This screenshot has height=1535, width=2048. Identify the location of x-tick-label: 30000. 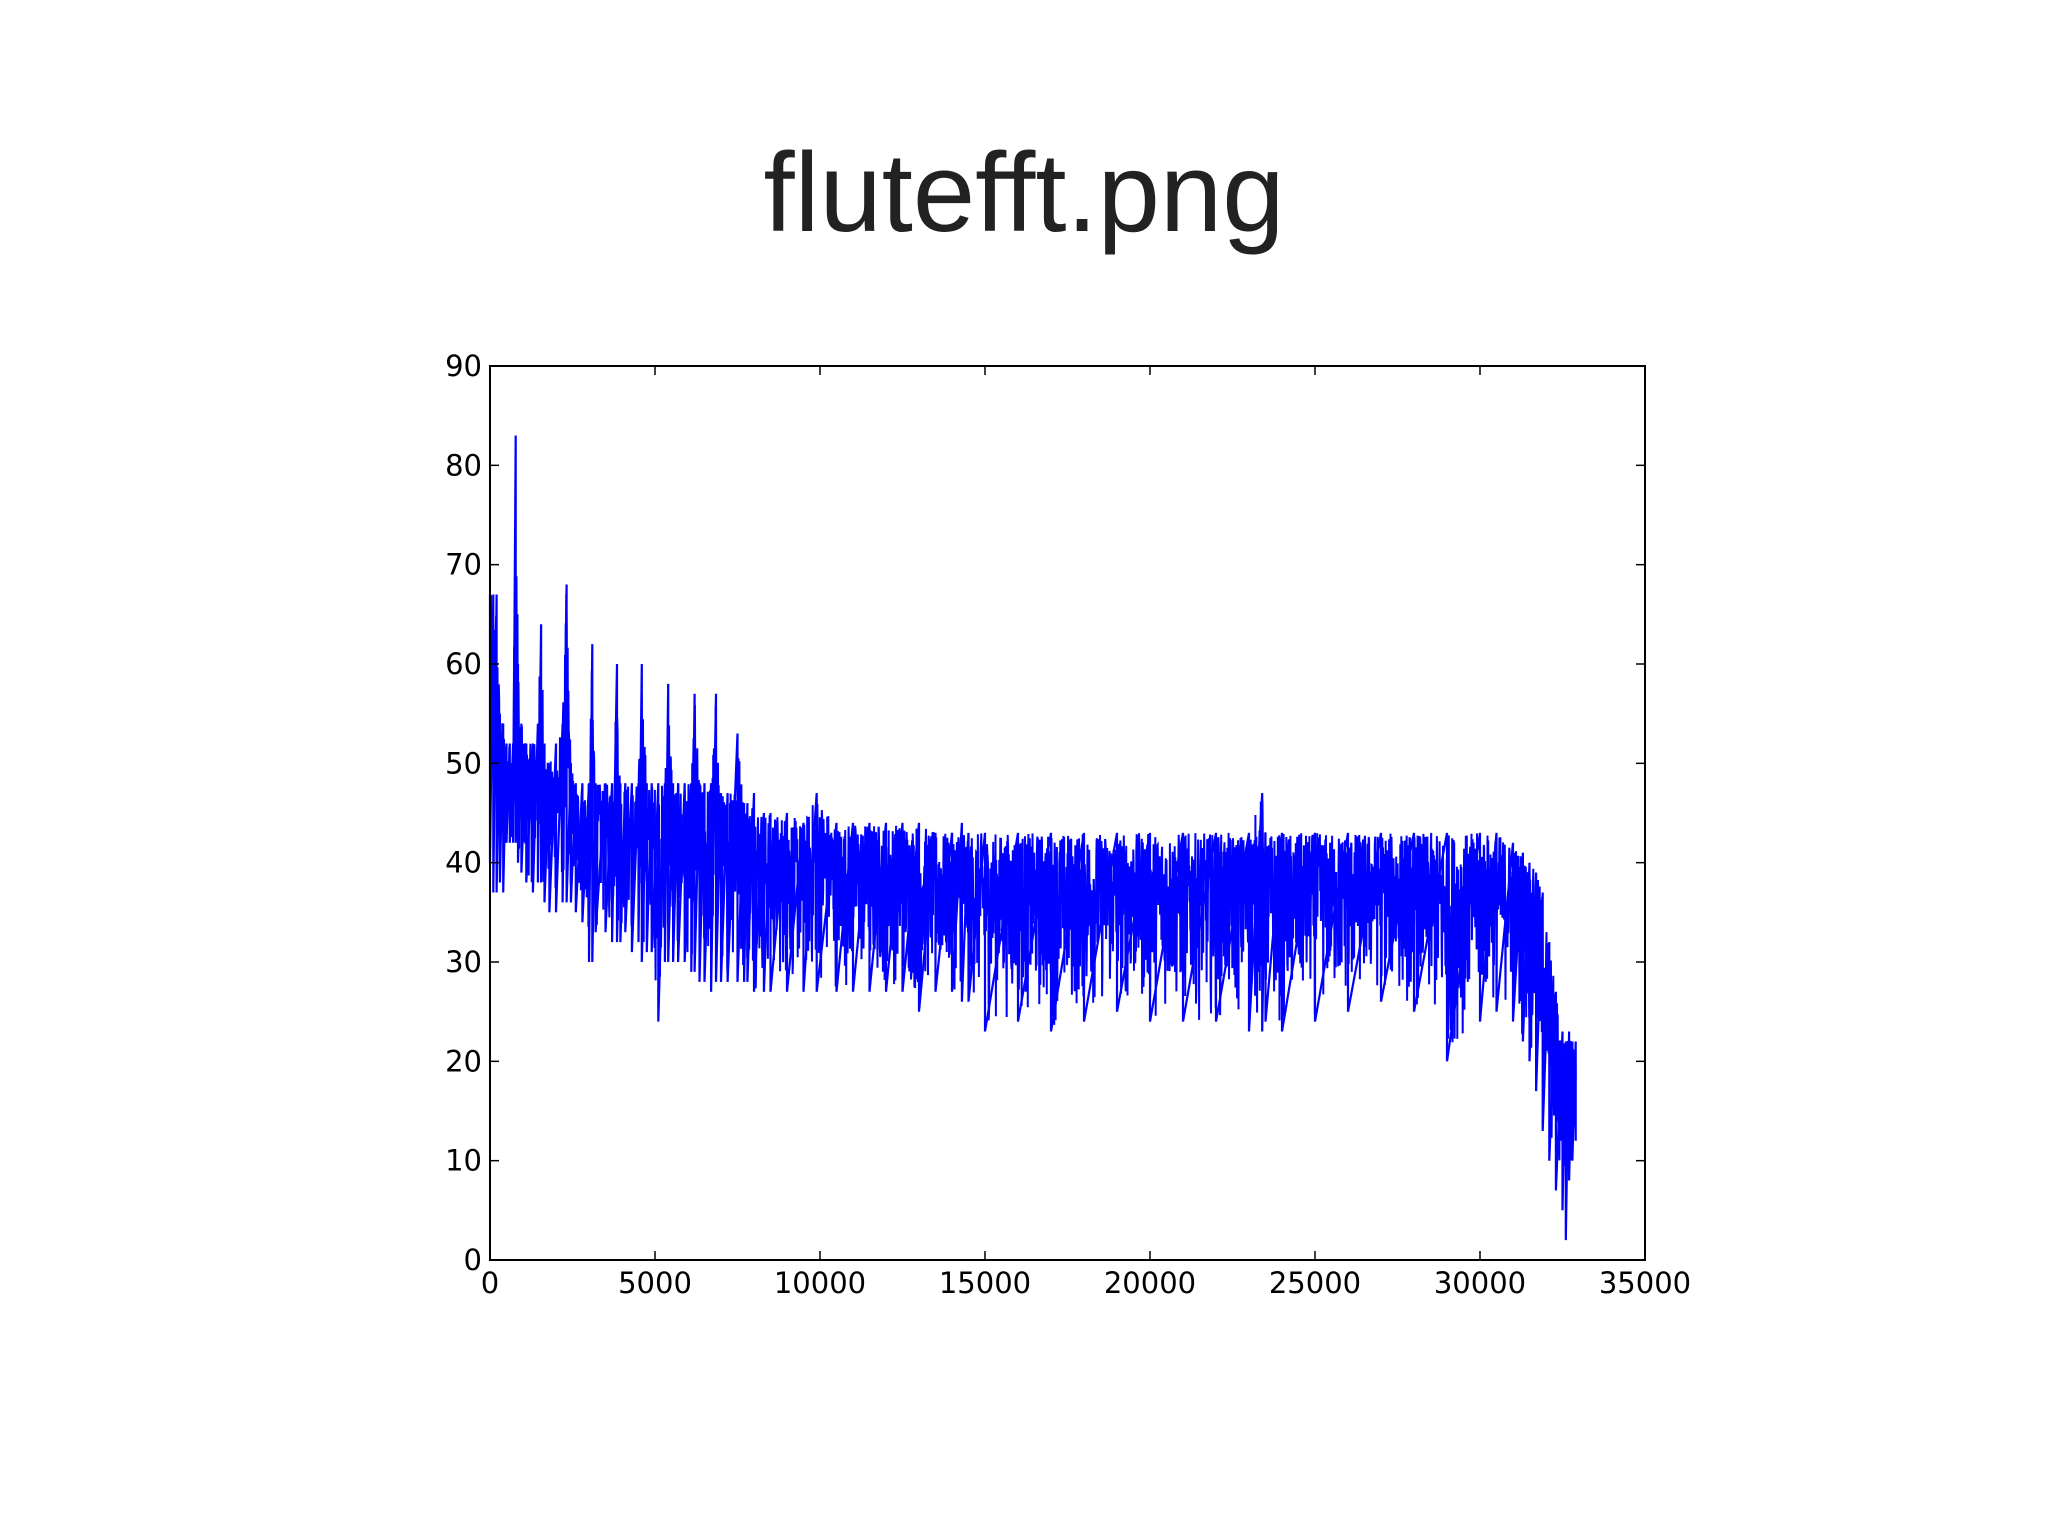
(1480, 1283).